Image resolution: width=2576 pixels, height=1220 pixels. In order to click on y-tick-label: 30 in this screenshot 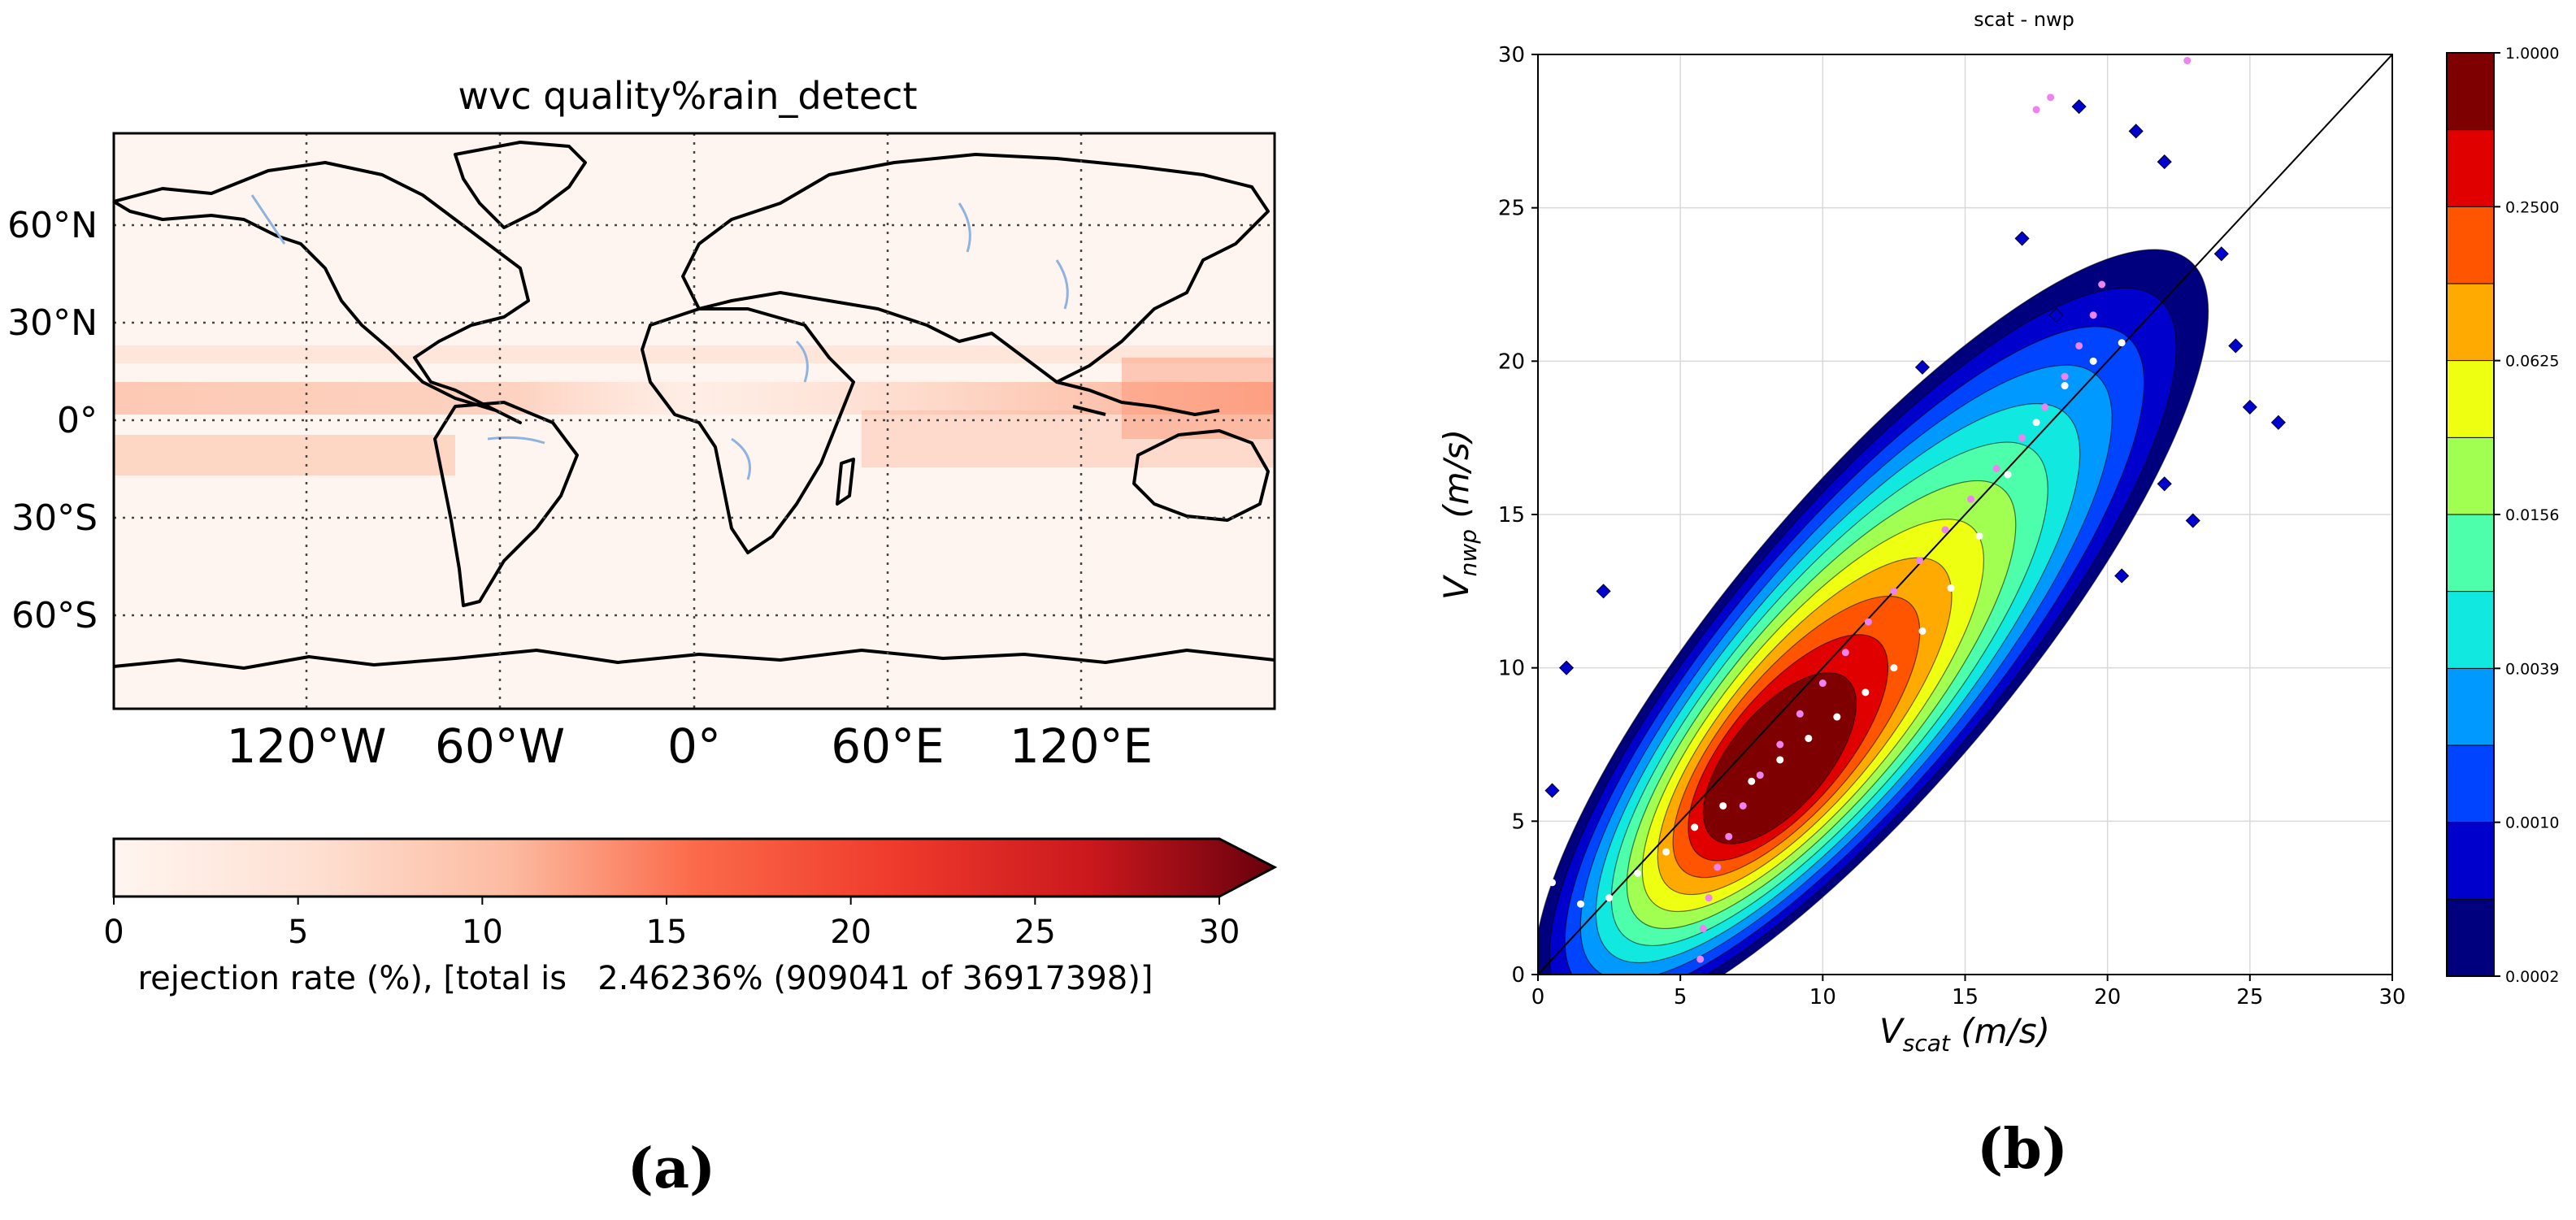, I will do `click(1511, 55)`.